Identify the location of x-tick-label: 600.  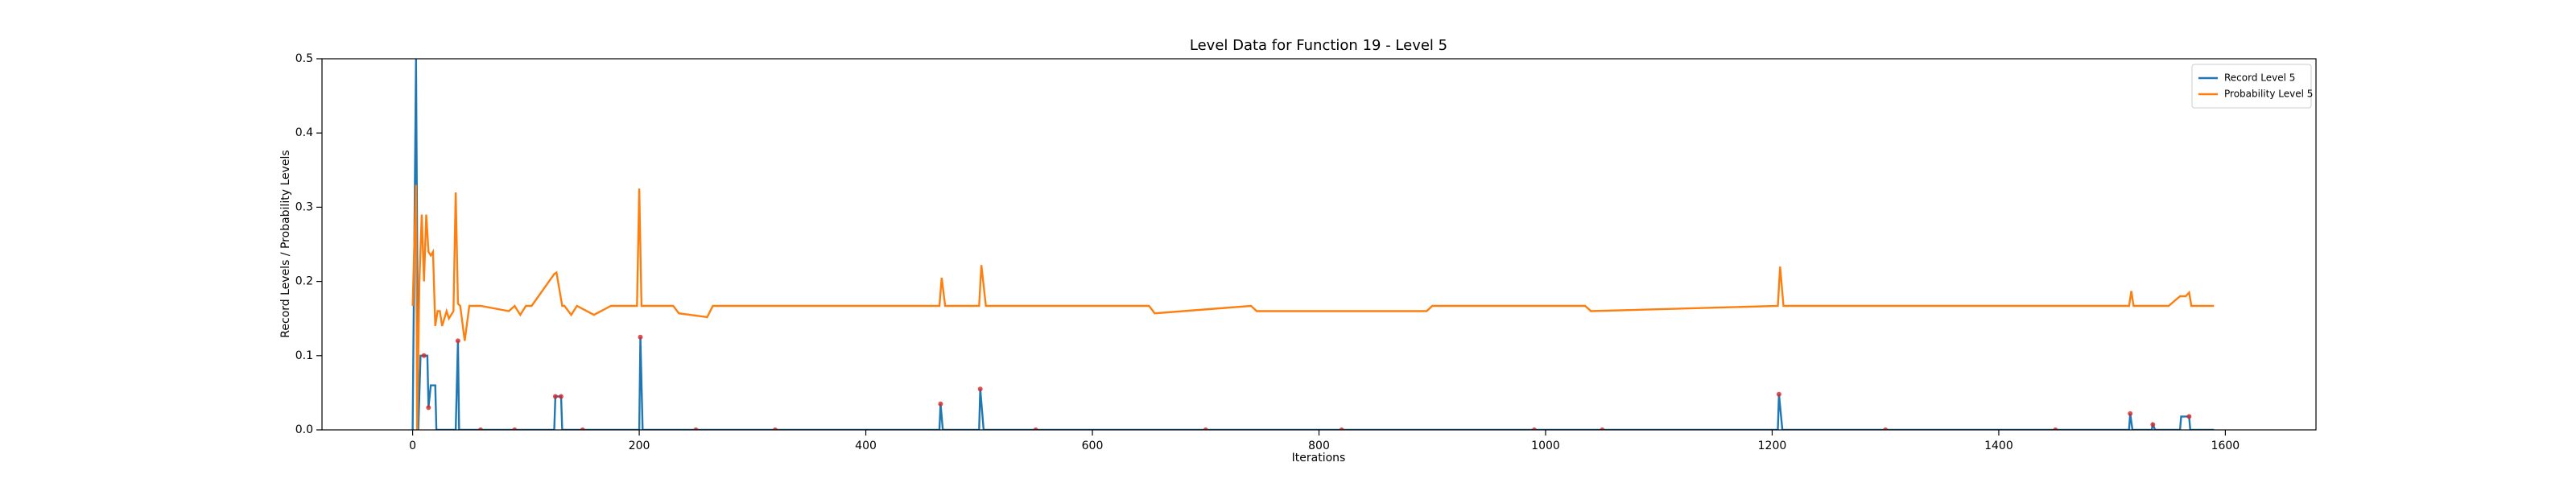
(1093, 446).